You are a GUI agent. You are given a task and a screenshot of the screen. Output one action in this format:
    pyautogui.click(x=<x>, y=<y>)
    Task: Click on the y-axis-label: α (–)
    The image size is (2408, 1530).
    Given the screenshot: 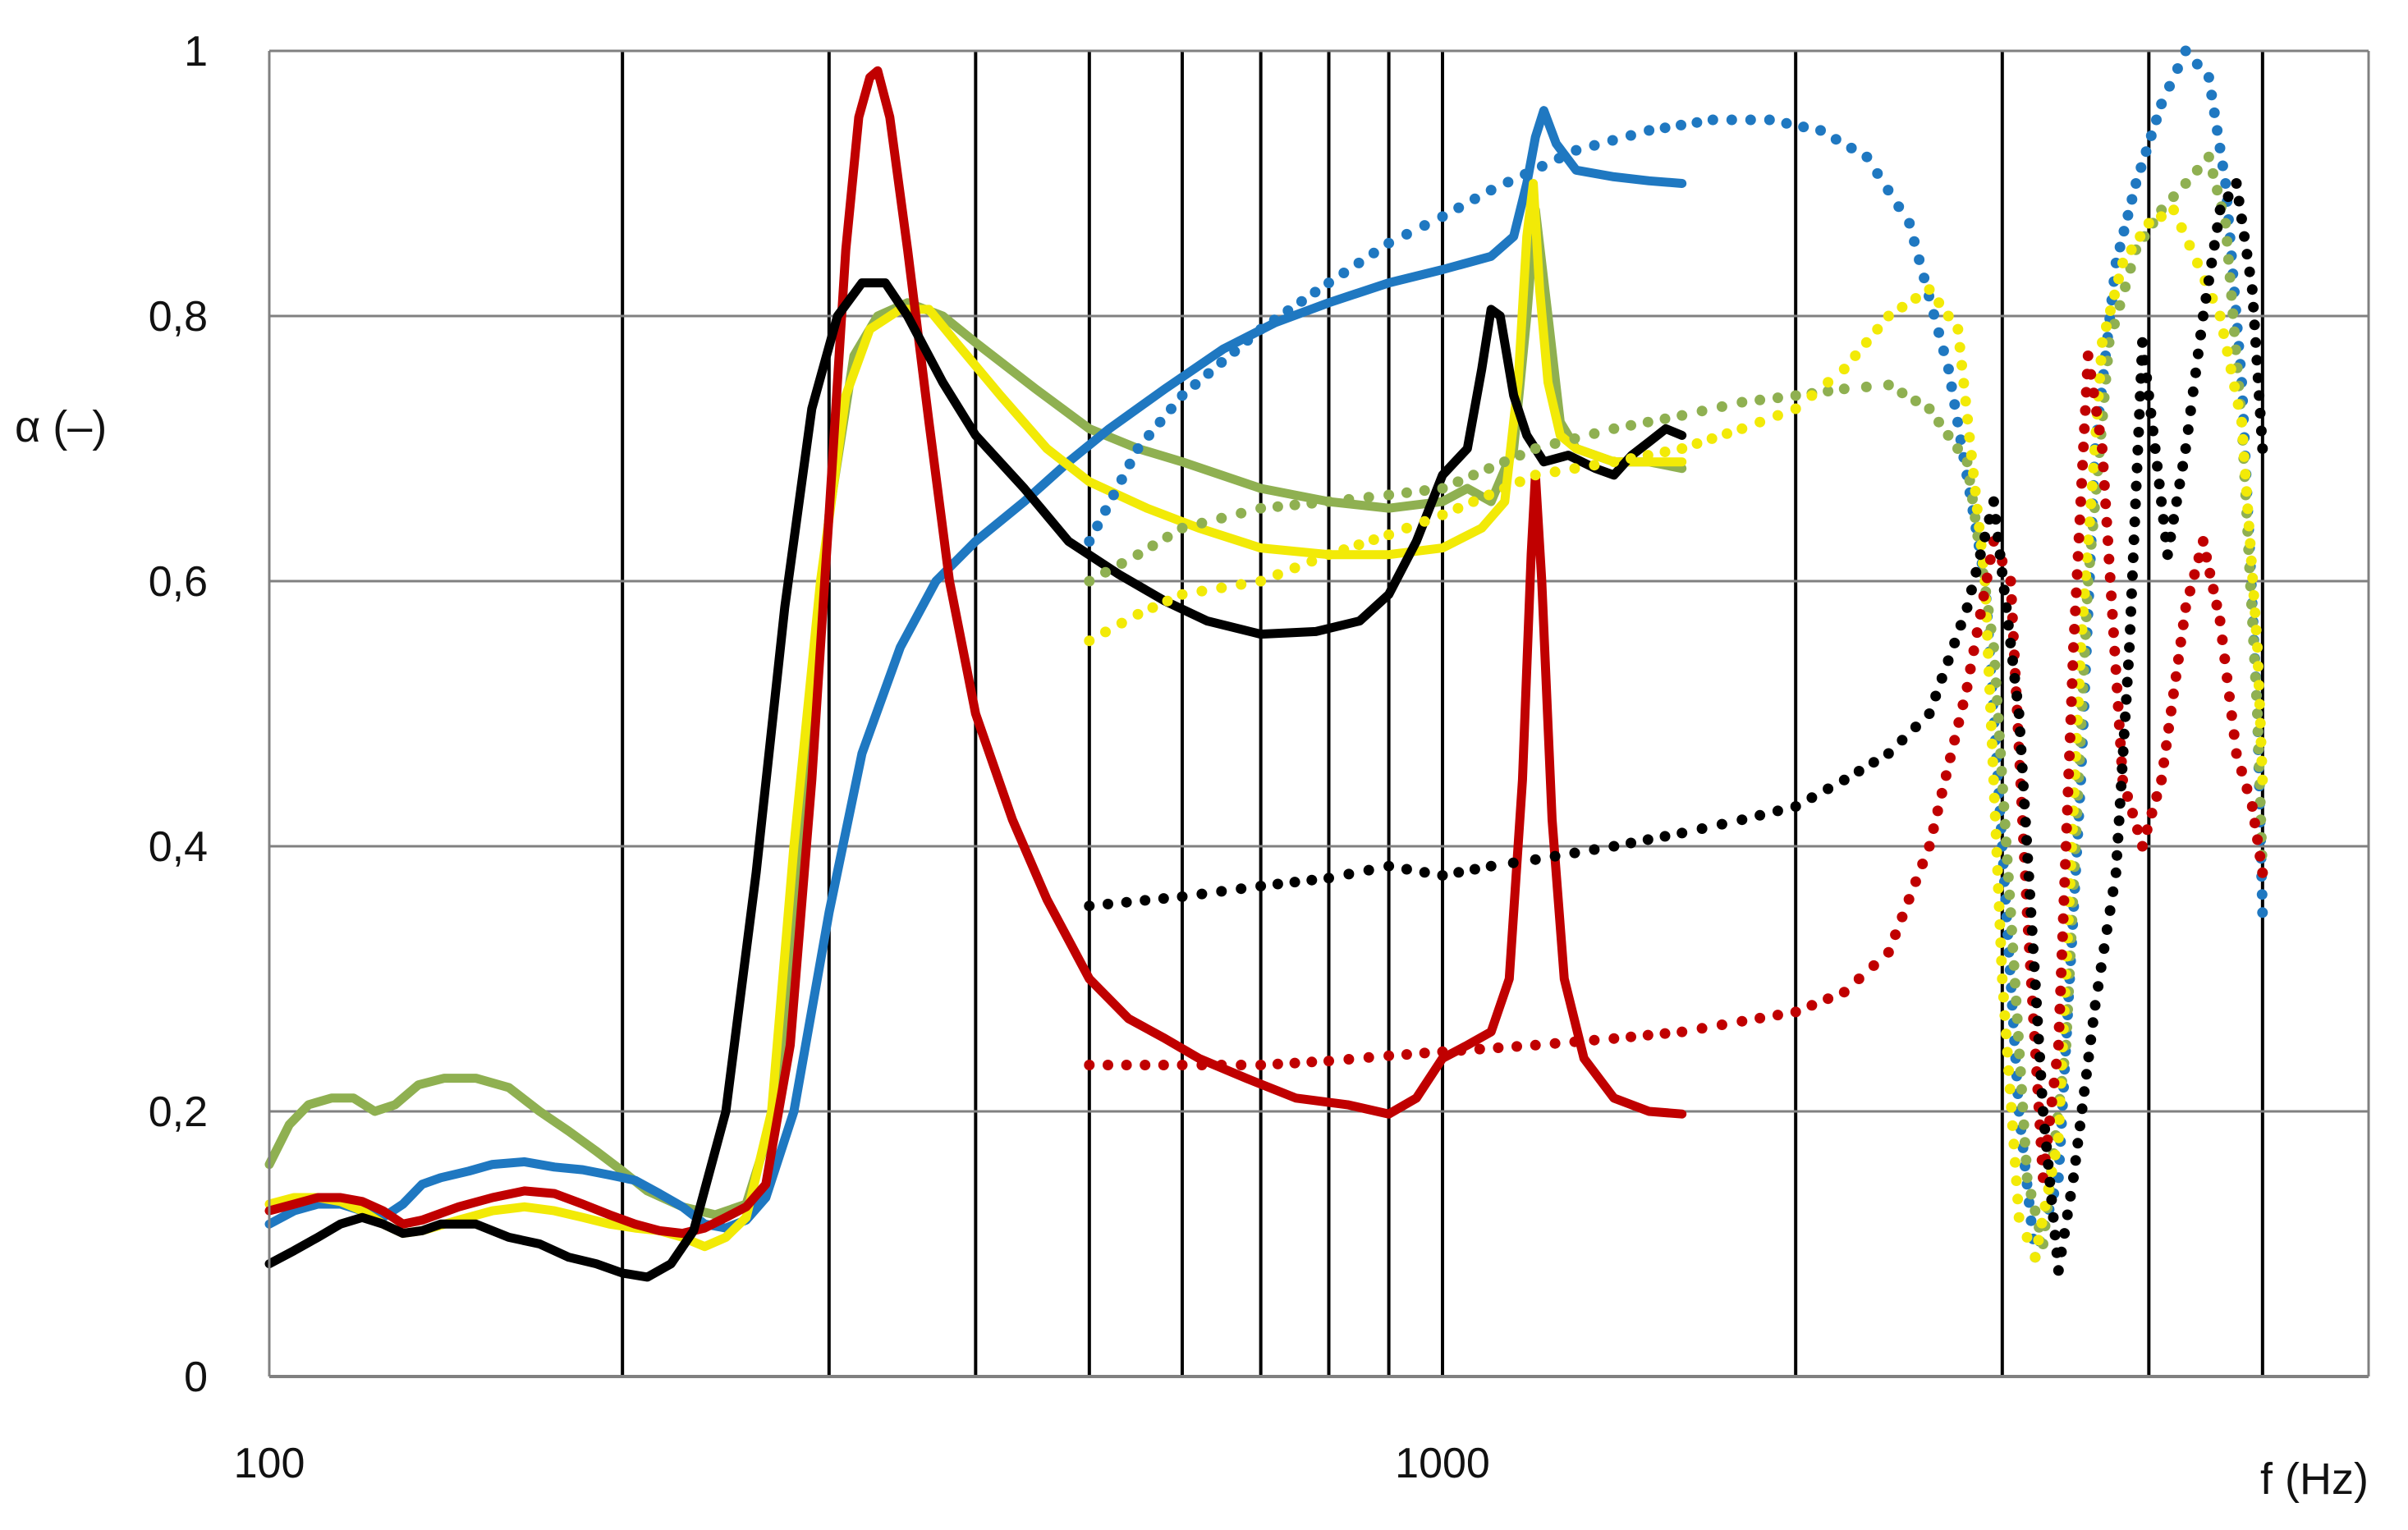 What is the action you would take?
    pyautogui.click(x=61, y=426)
    